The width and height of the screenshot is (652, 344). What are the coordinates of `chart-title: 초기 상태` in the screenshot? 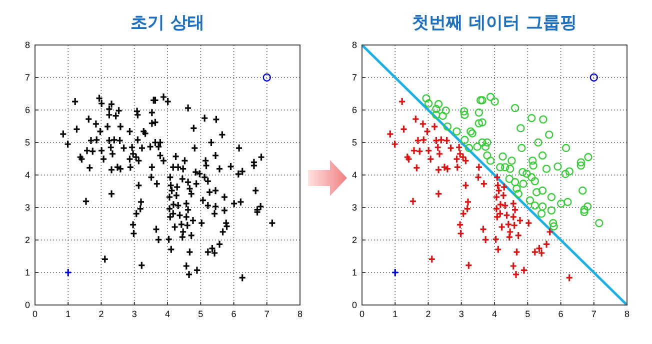 It's located at (167, 23).